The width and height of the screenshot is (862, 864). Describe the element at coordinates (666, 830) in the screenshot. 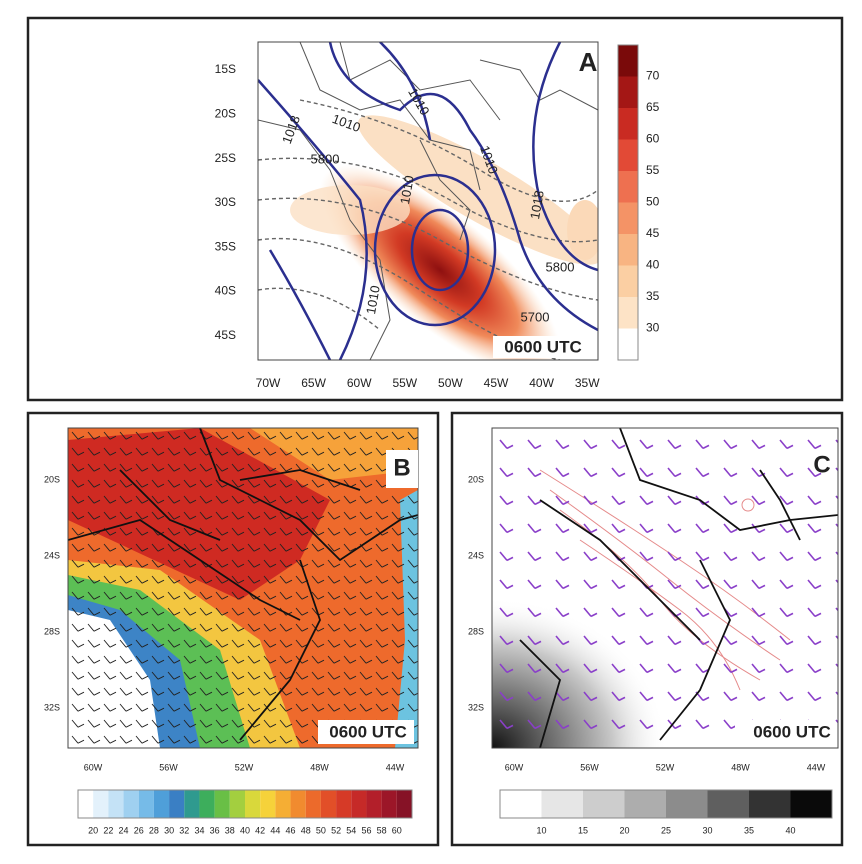

I see `colorbar-label: 25` at that location.